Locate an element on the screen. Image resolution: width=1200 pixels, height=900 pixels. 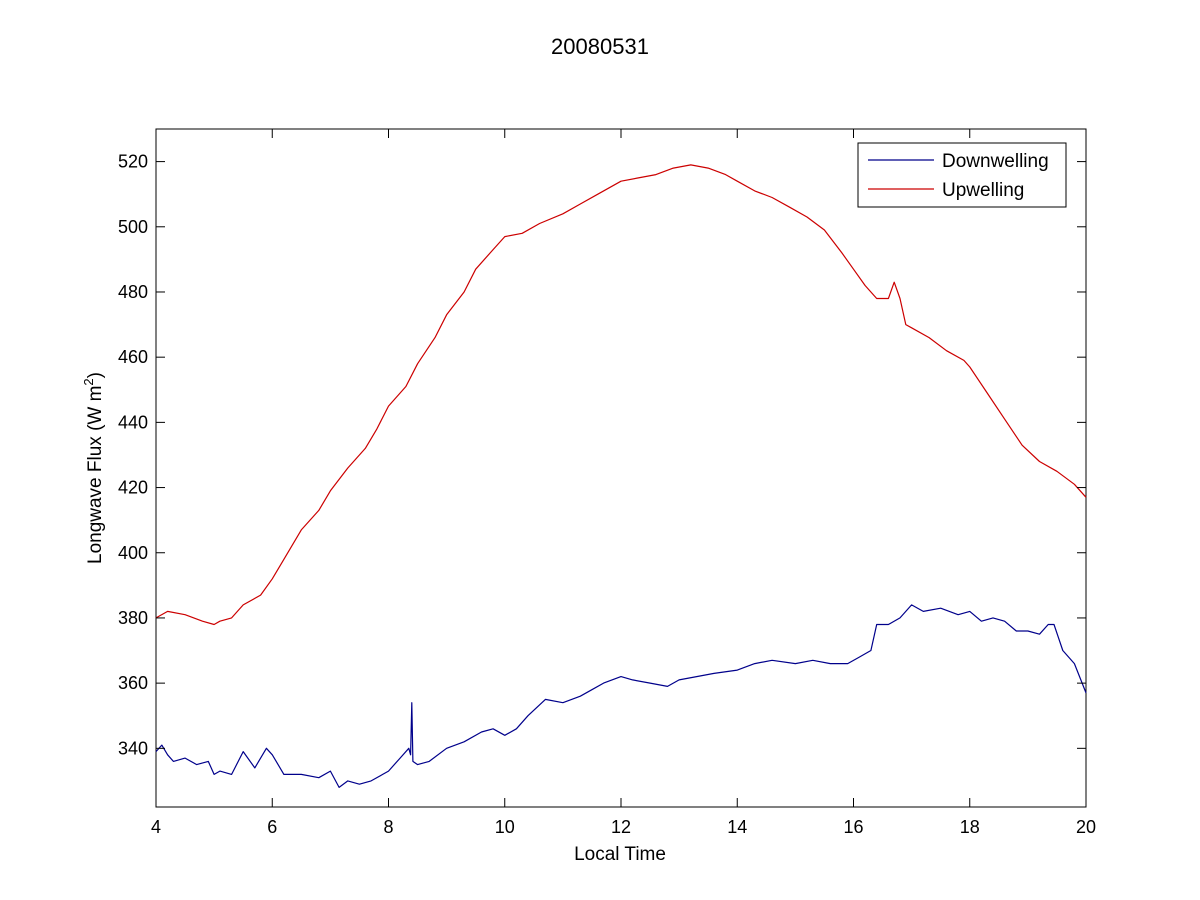
y-tick-label: 380 is located at coordinates (133, 618).